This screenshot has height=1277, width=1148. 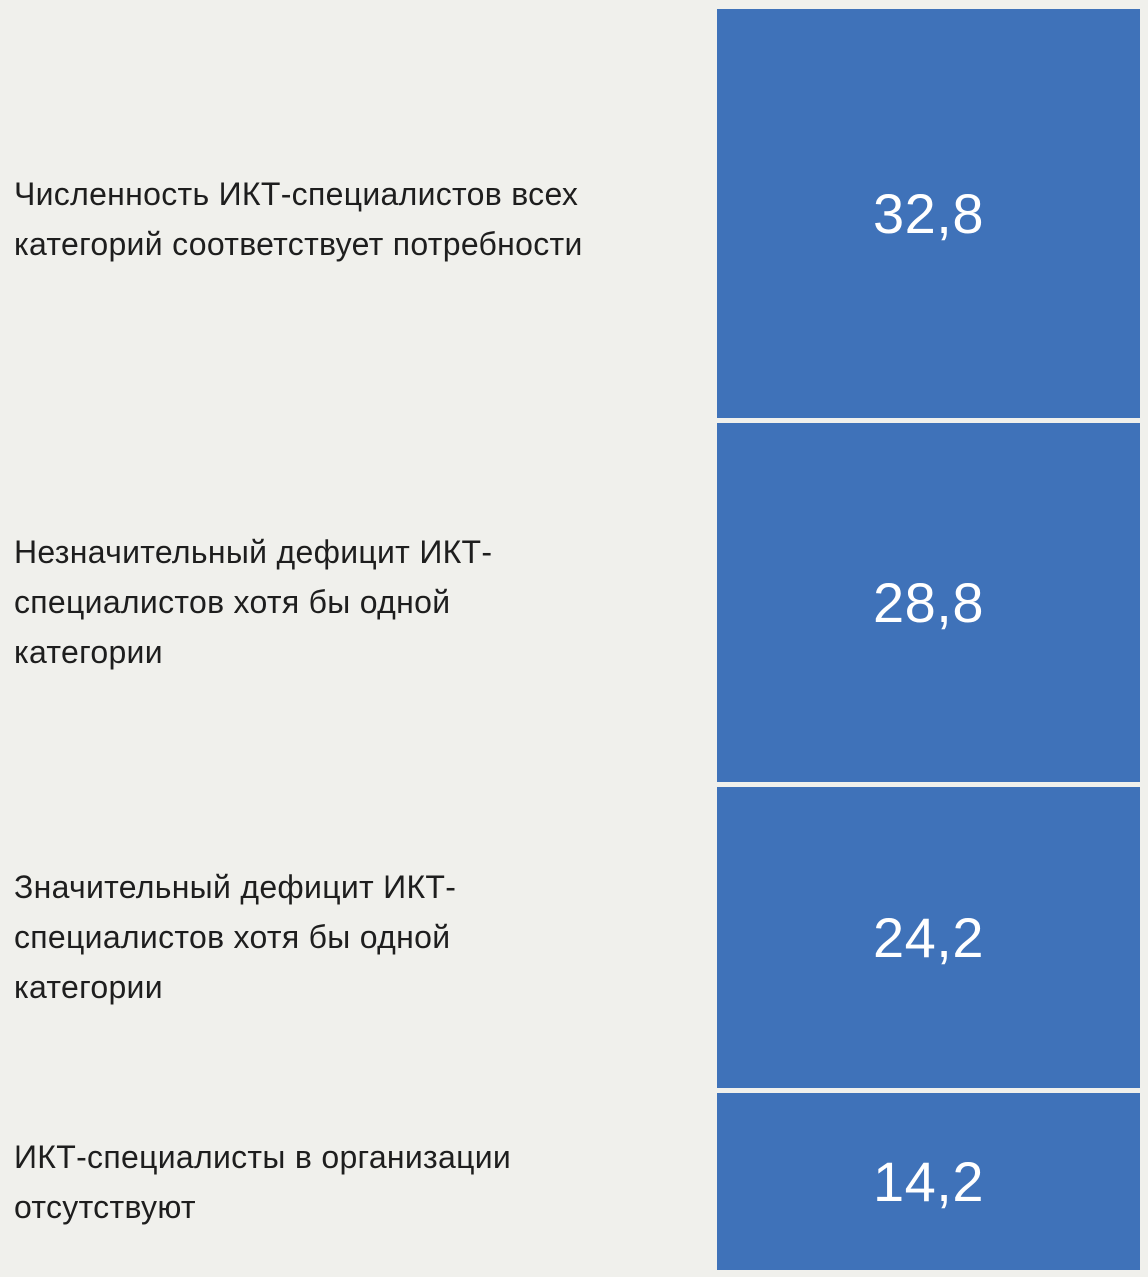 I want to click on bar-block: 32,8, so click(x=928, y=213).